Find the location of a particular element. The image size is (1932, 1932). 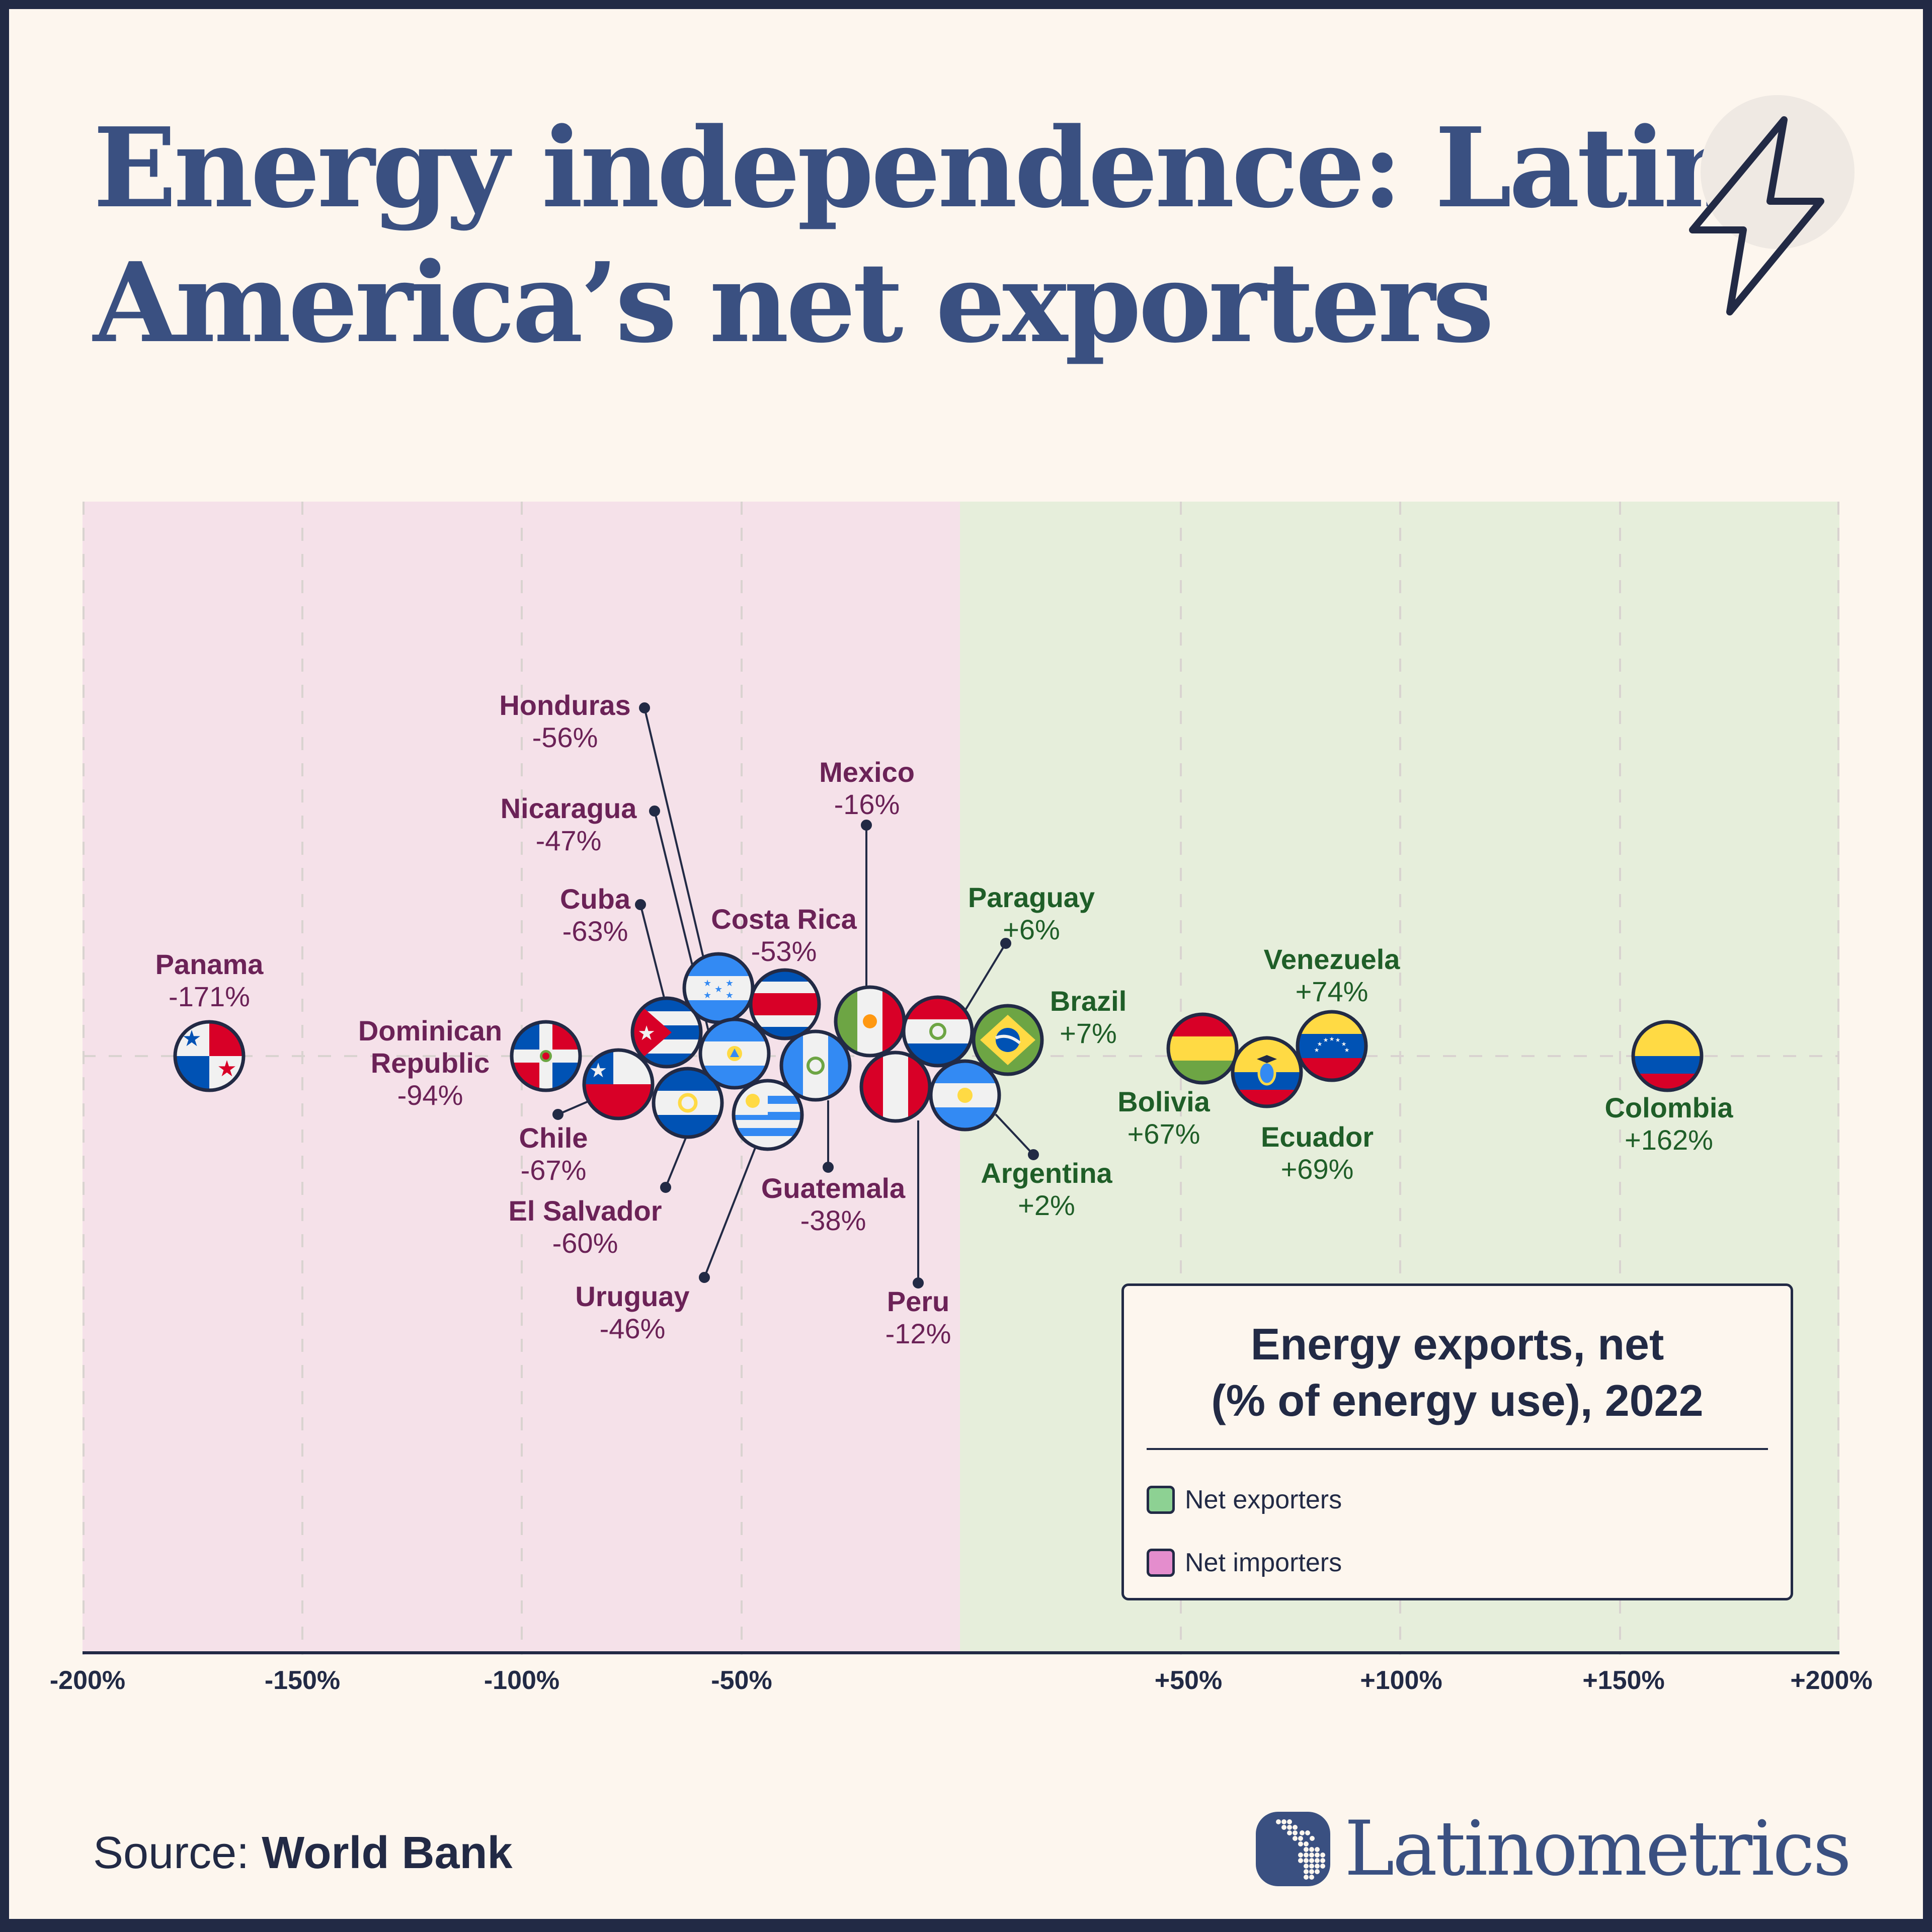

legend-label: Net exporters is located at coordinates (1264, 1499).